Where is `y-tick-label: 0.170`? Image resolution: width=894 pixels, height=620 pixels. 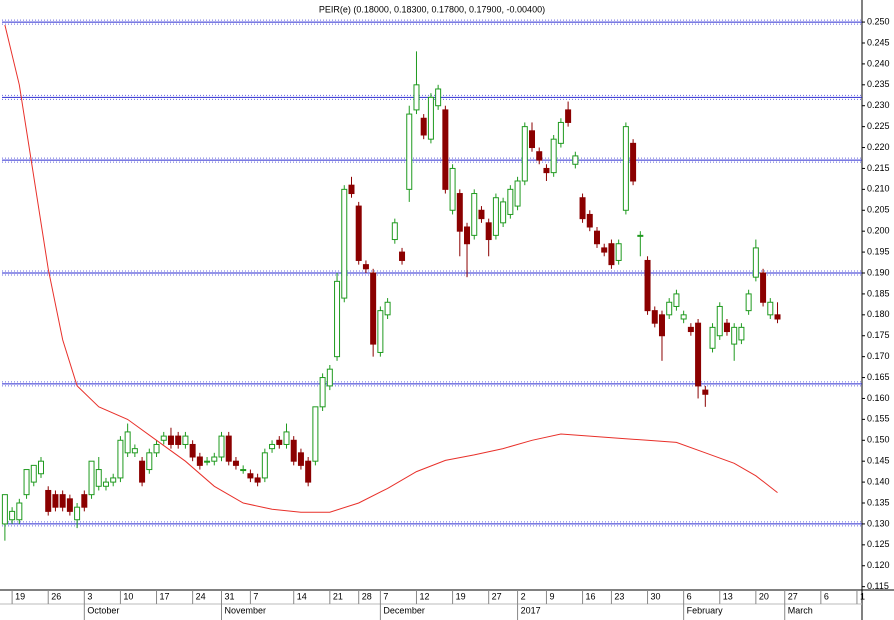 y-tick-label: 0.170 is located at coordinates (878, 356).